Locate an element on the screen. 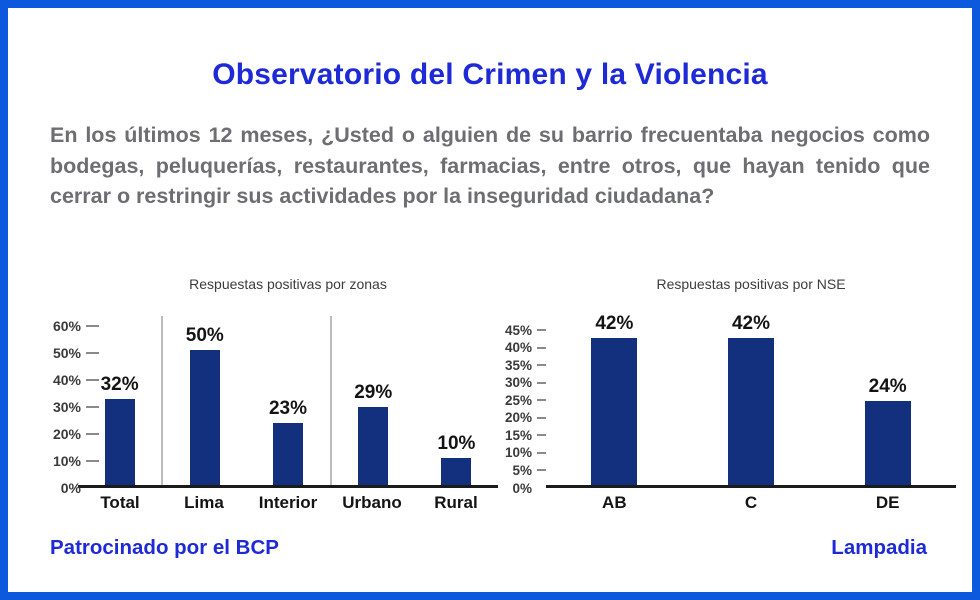 The image size is (980, 600). x-axis-label: DE is located at coordinates (887, 502).